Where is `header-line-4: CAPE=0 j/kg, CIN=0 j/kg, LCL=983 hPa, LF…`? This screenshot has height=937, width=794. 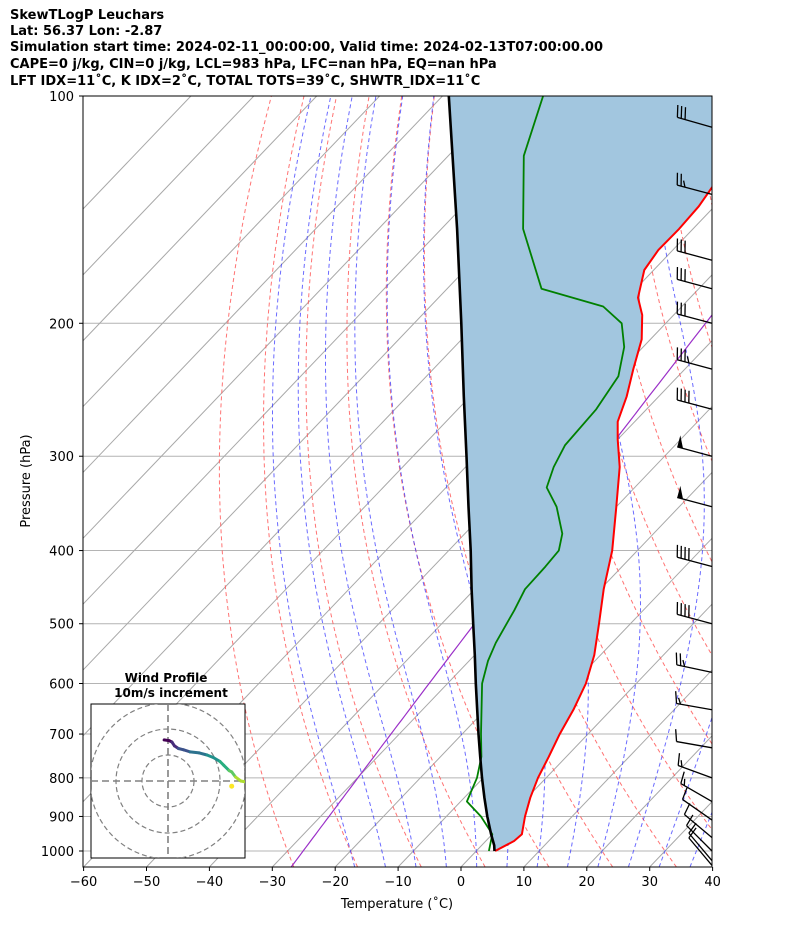
header-line-4: CAPE=0 j/kg, CIN=0 j/kg, LCL=983 hPa, LF… is located at coordinates (253, 64).